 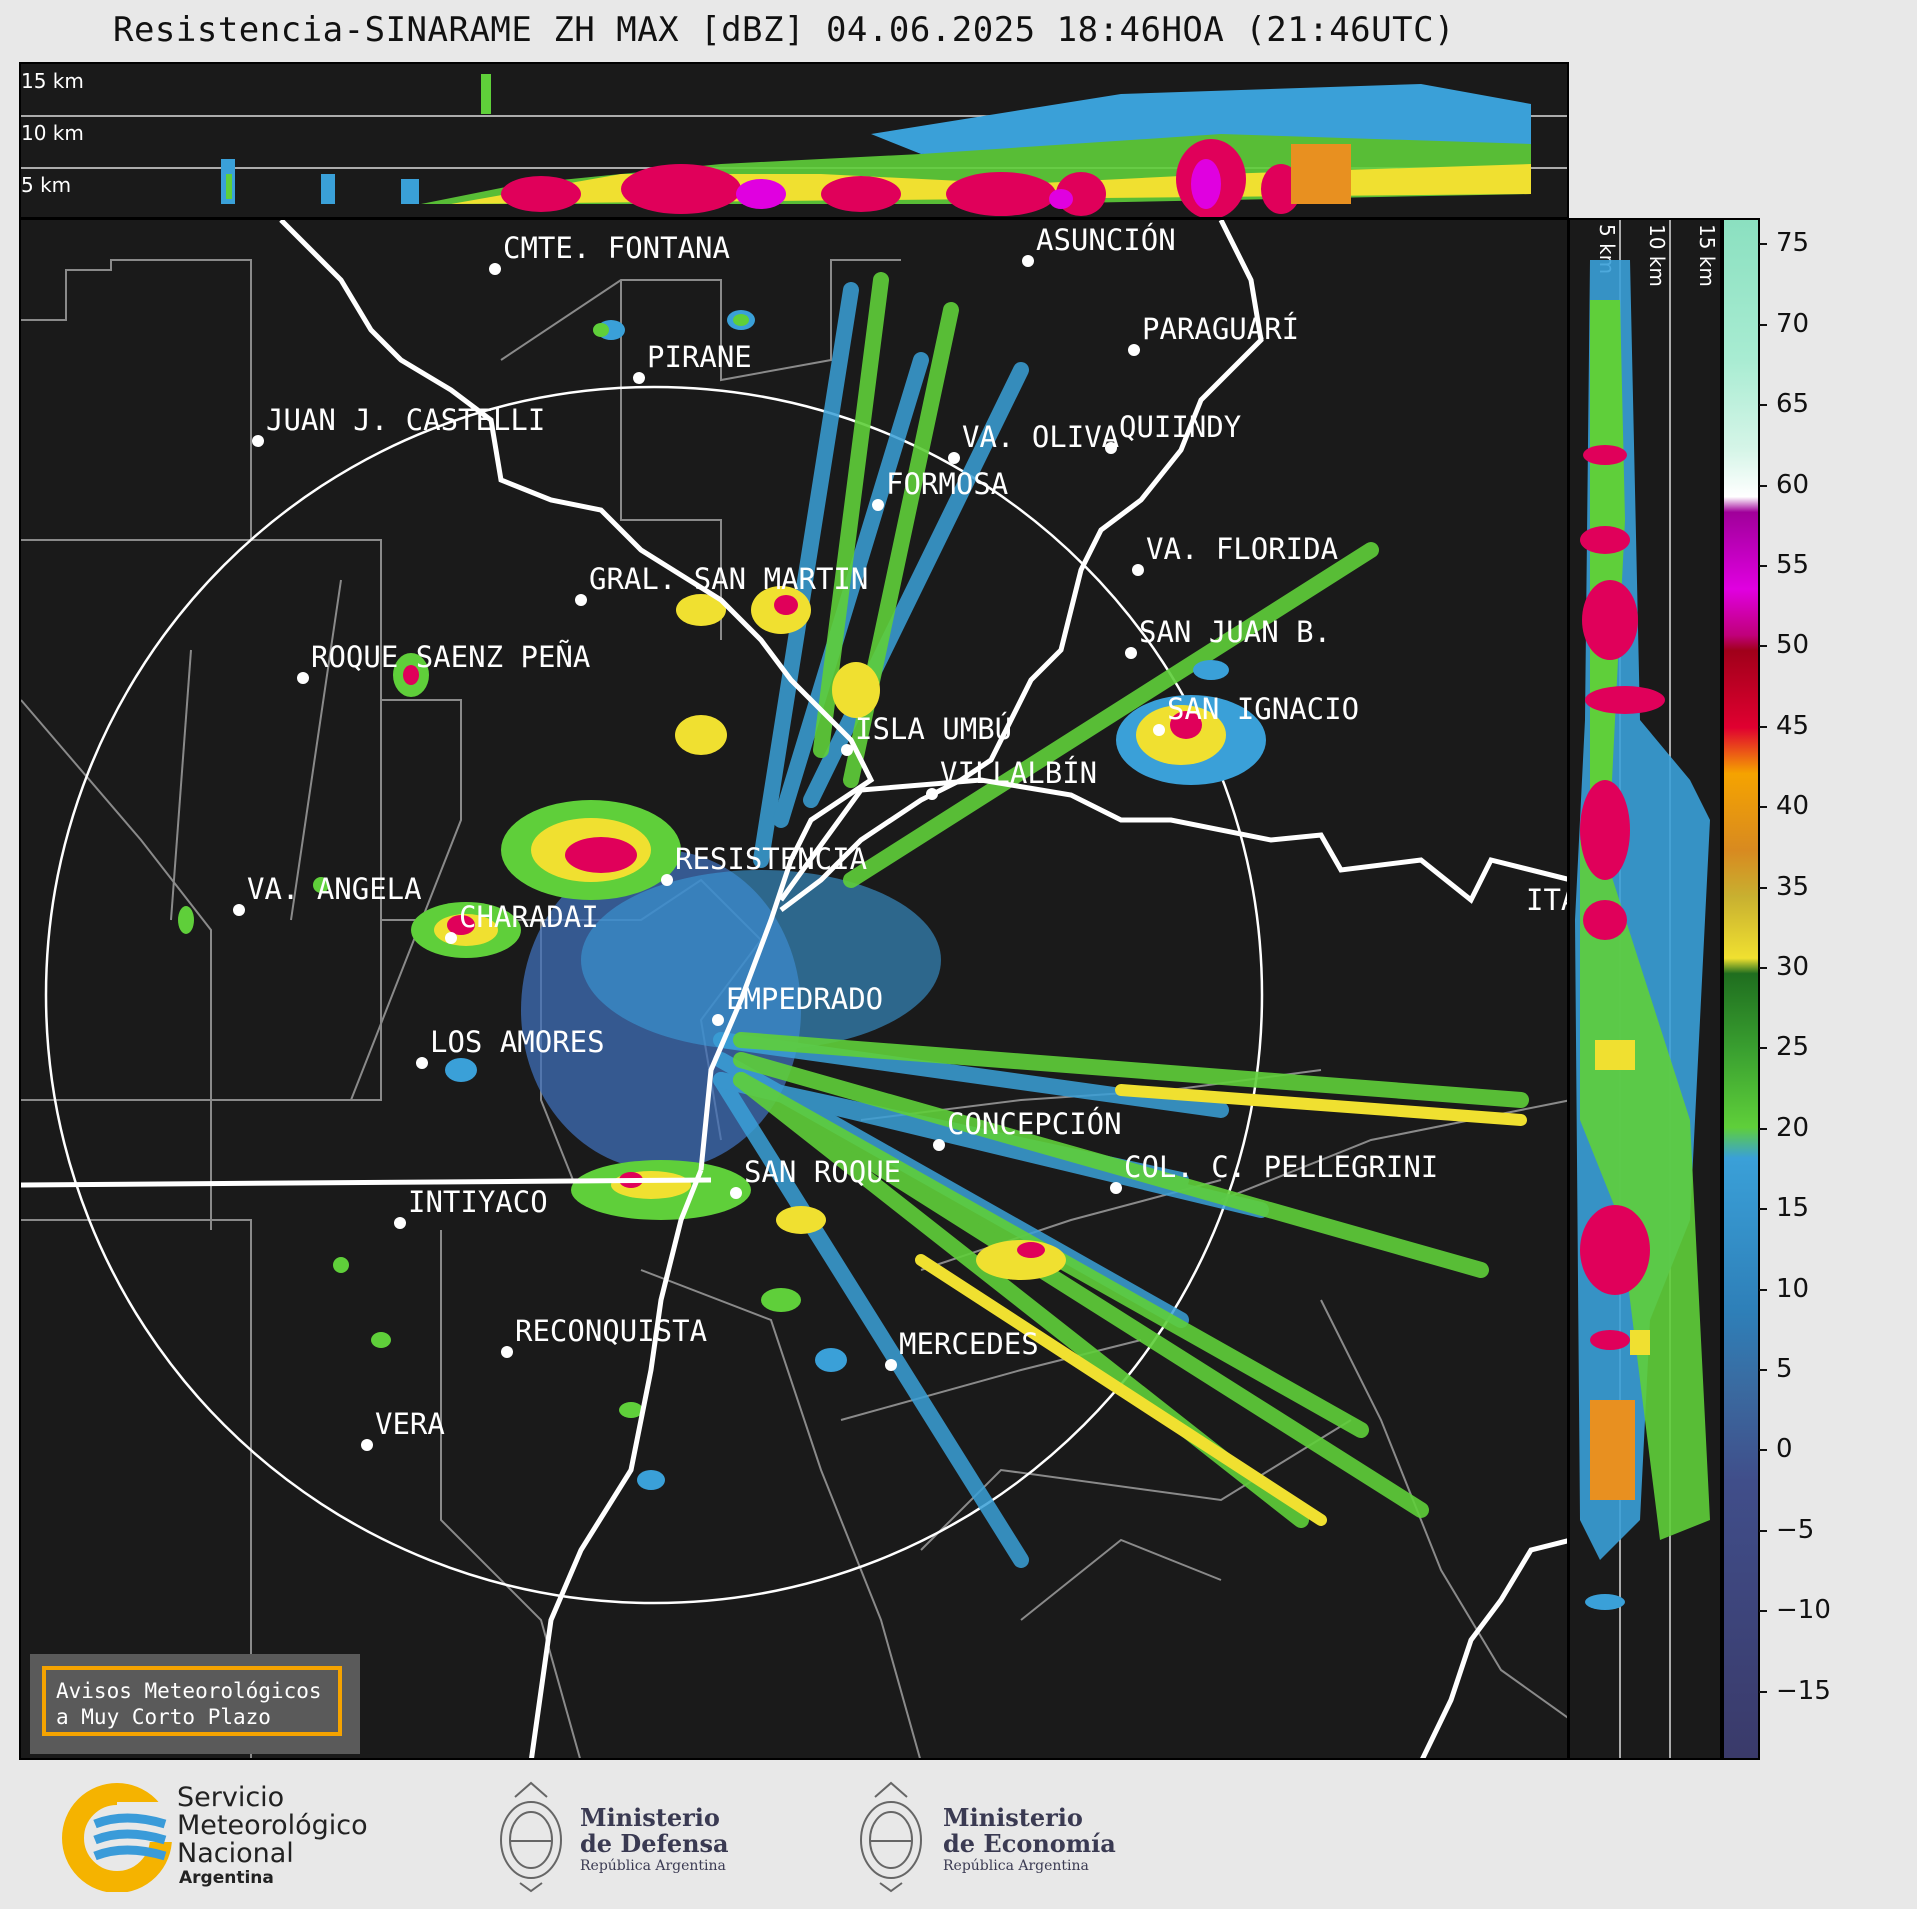 What do you see at coordinates (1783, 1047) in the screenshot?
I see `colorbar-tick: 25` at bounding box center [1783, 1047].